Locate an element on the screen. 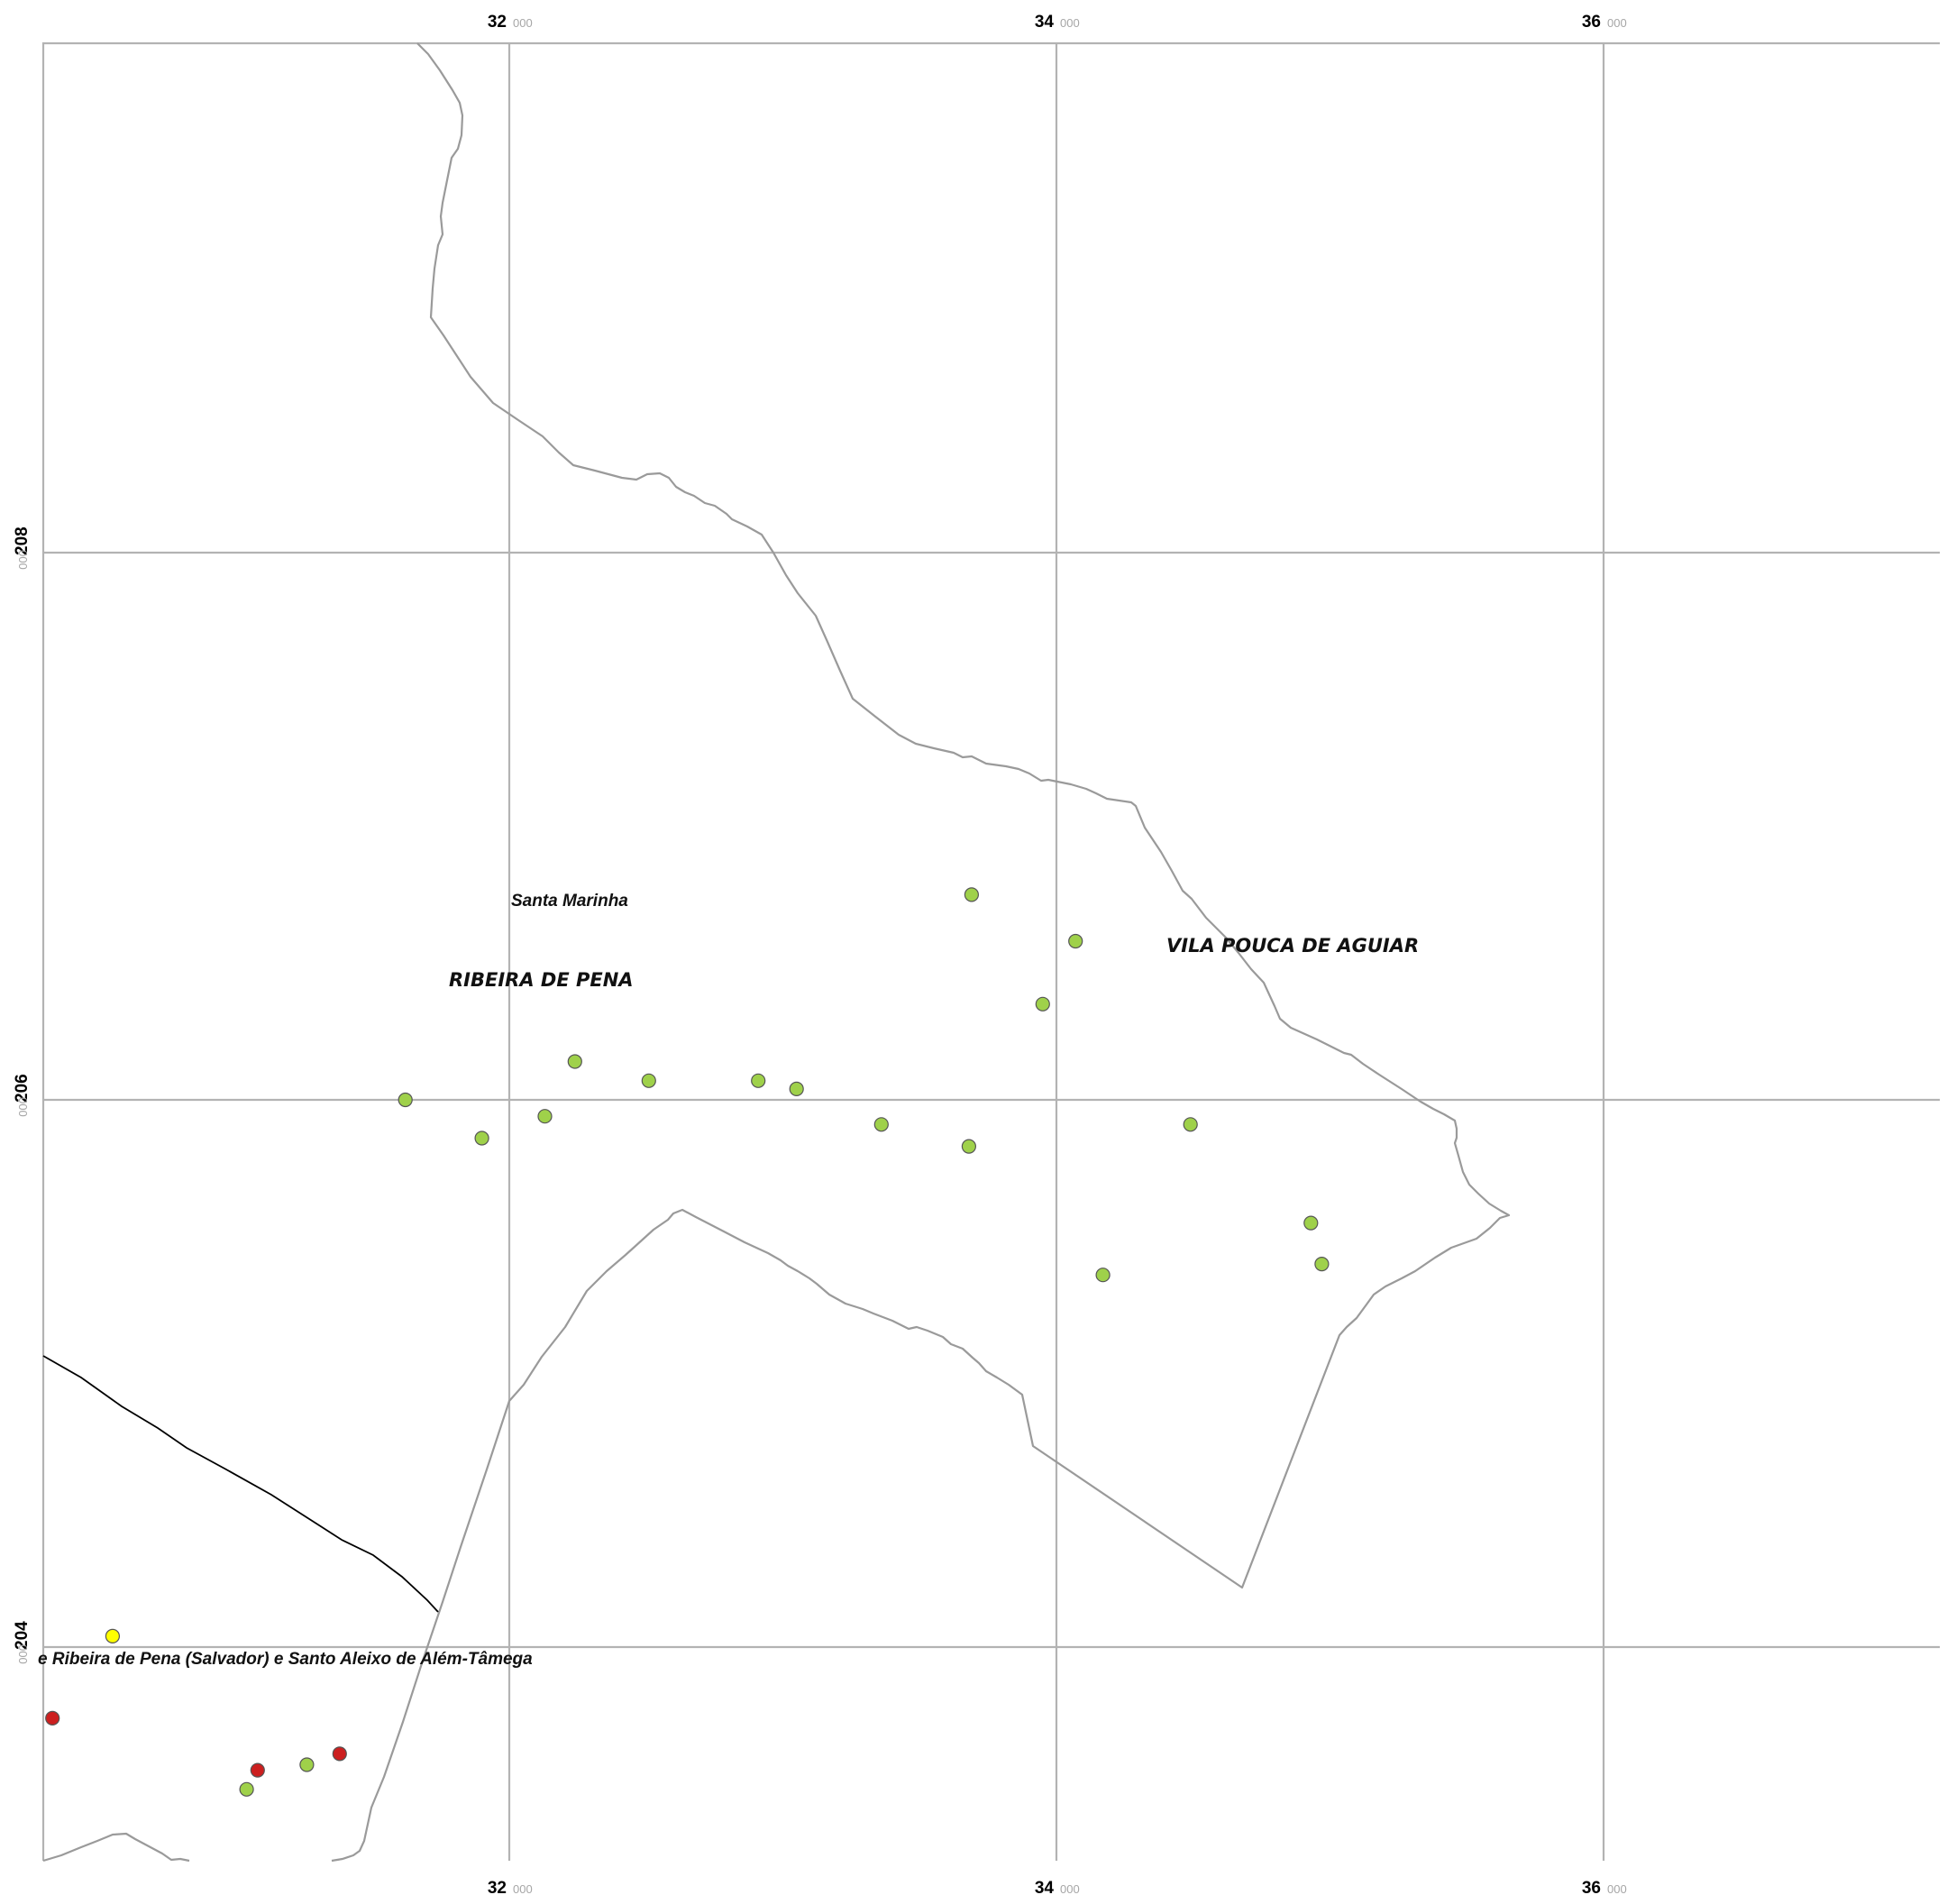 Image resolution: width=1947 pixels, height=1904 pixels. x-tick-bottom-32: 32 is located at coordinates (497, 1888).